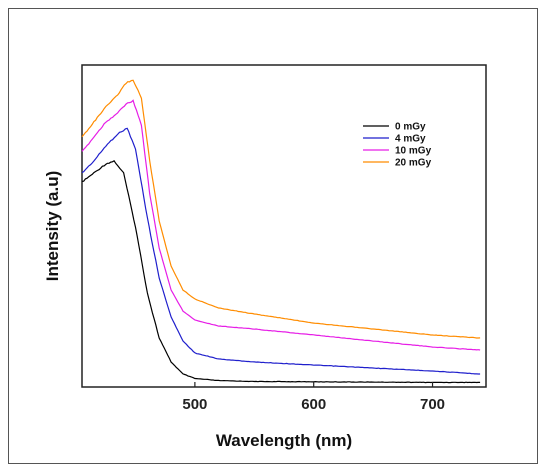  Describe the element at coordinates (410, 139) in the screenshot. I see `legend-label-4-mgy: 4 mGy` at that location.